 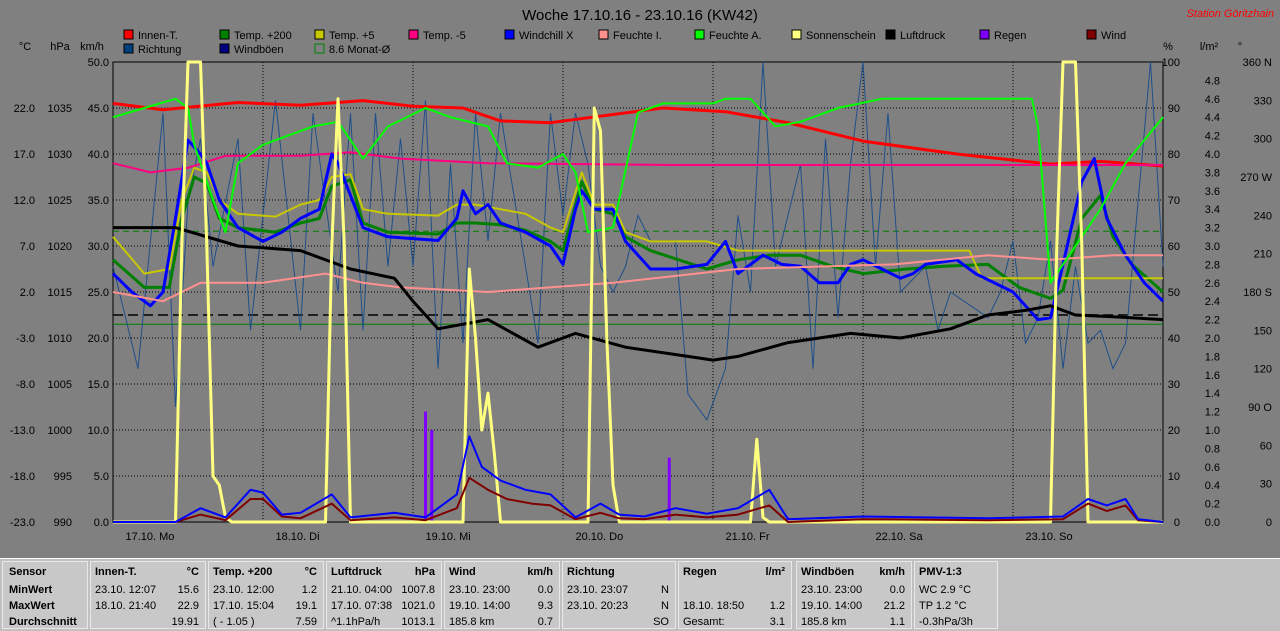 What do you see at coordinates (777, 622) in the screenshot?
I see `cell-value: 3.1` at bounding box center [777, 622].